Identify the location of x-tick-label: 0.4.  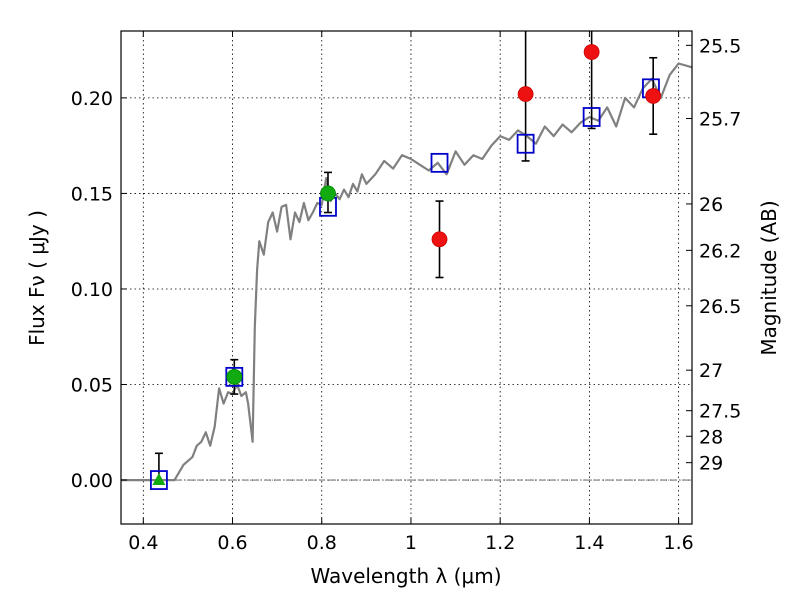
(143, 543).